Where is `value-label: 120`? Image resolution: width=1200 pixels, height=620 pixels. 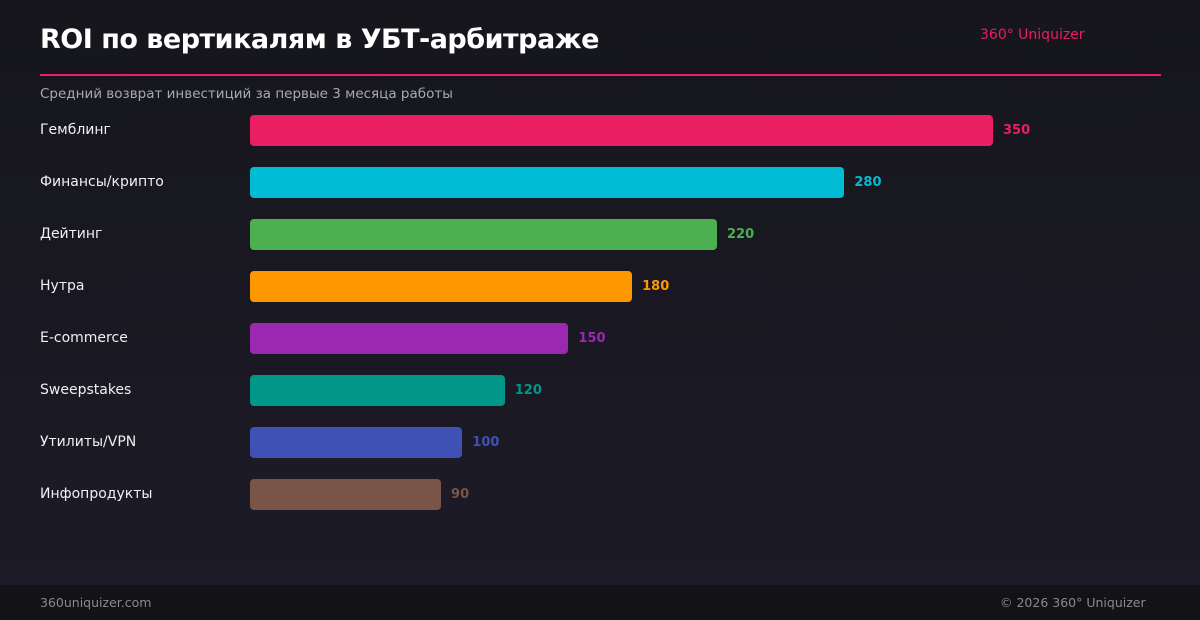
value-label: 120 is located at coordinates (528, 390).